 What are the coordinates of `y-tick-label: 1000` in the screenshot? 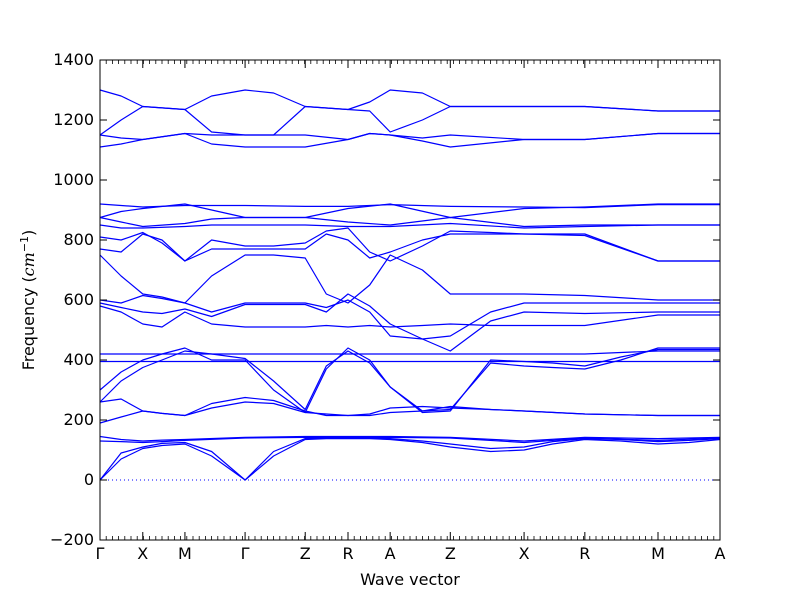 It's located at (73, 179).